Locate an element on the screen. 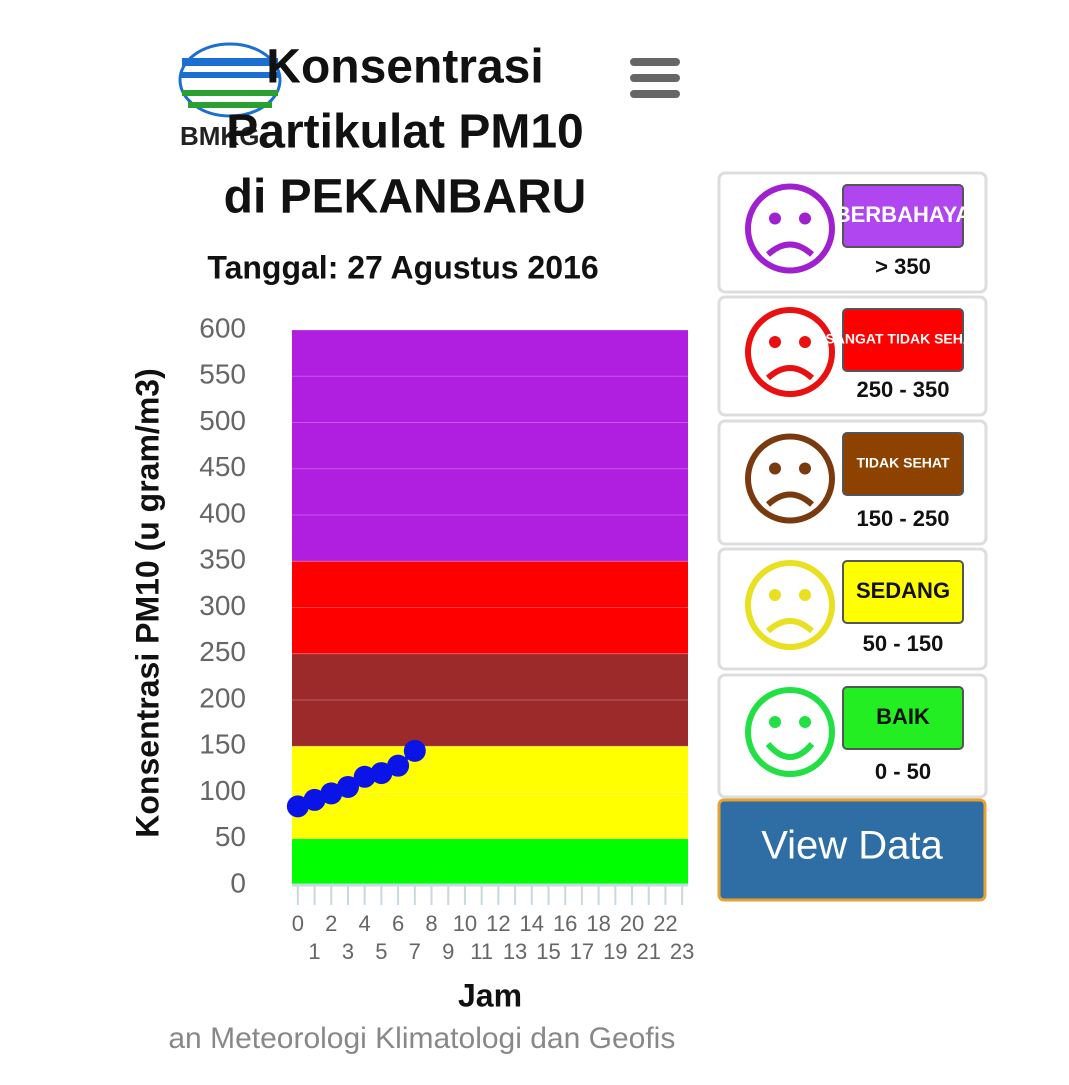 The height and width of the screenshot is (1085, 1069). x-tick-label: 1 is located at coordinates (314, 951).